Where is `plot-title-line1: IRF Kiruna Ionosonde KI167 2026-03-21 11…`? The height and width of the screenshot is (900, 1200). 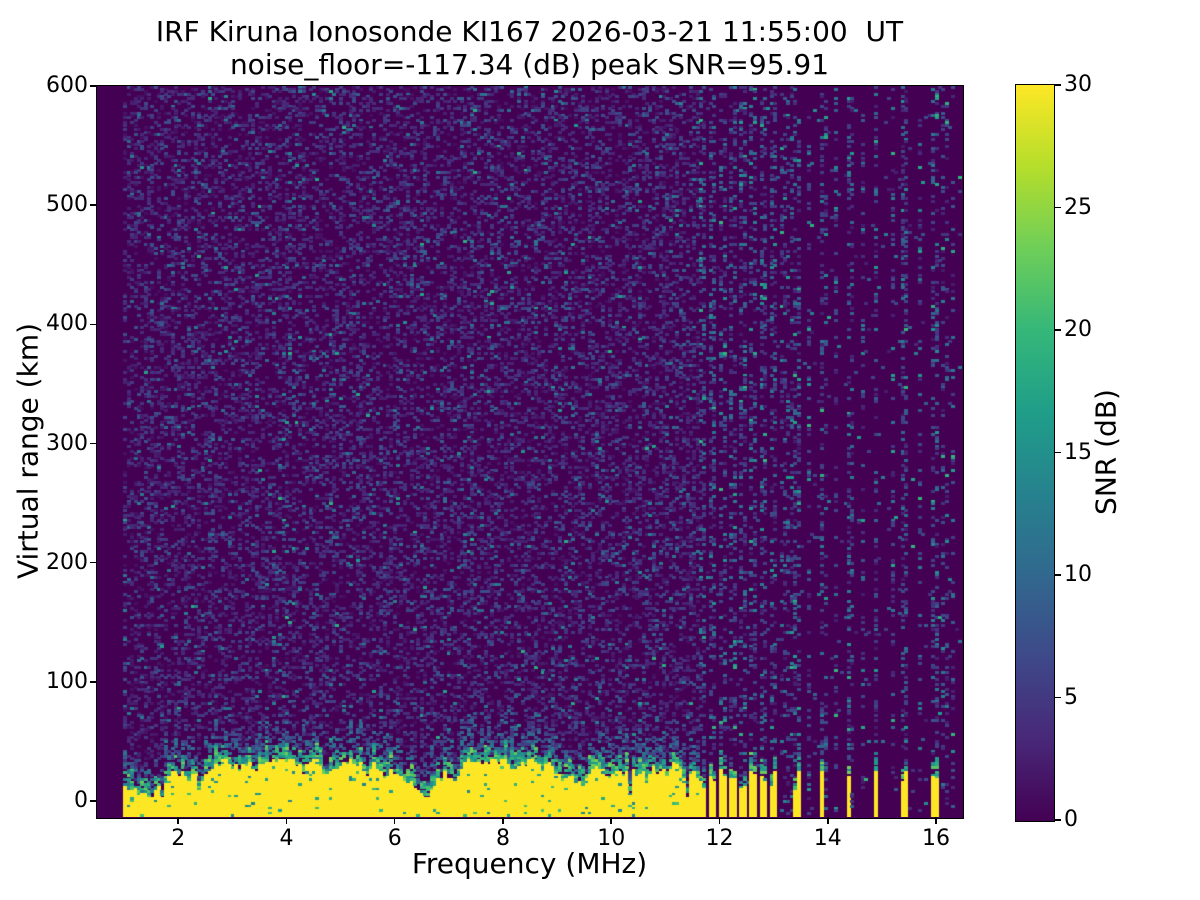 plot-title-line1: IRF Kiruna Ionosonde KI167 2026-03-21 11… is located at coordinates (529, 31).